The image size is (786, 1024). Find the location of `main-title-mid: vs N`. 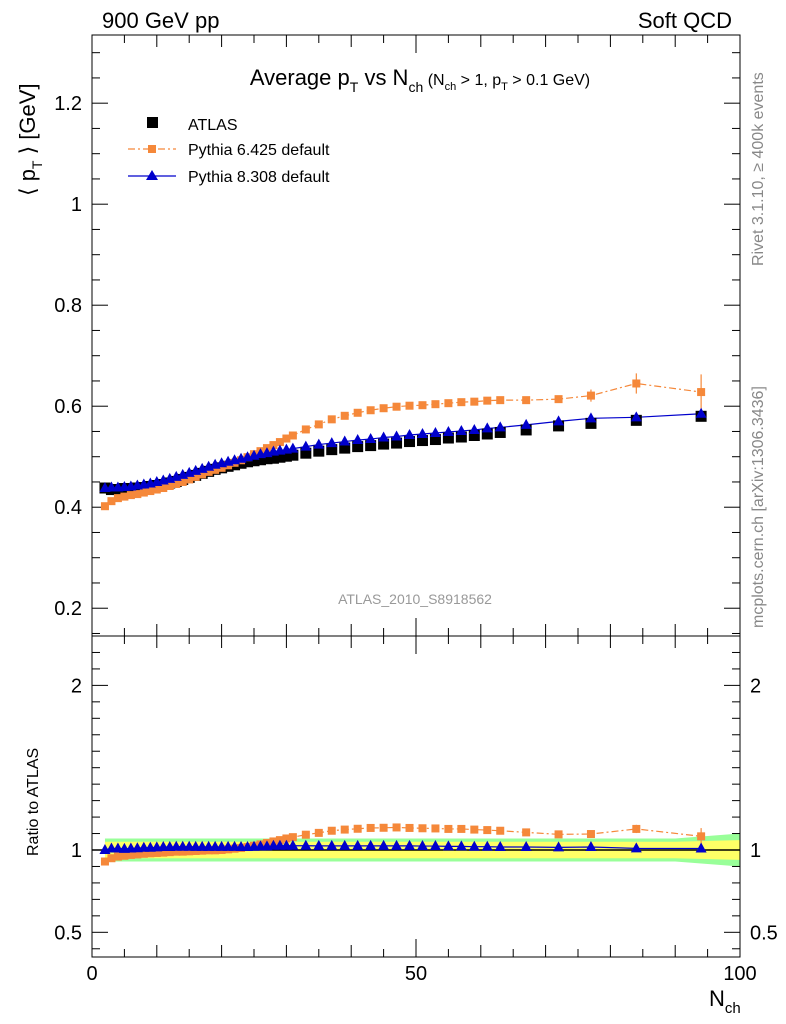

main-title-mid: vs N is located at coordinates (383, 77).